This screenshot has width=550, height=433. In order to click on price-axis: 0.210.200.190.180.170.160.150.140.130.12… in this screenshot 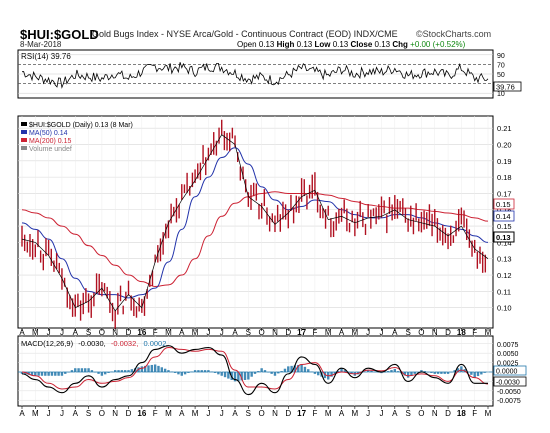, I will do `click(504, 218)`.